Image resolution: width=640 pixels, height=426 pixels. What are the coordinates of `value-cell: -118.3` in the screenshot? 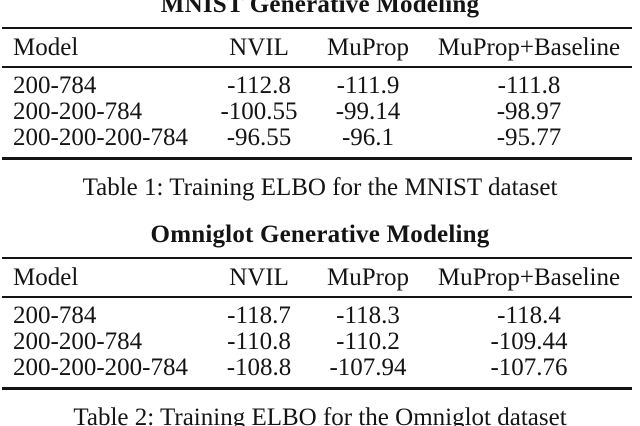 It's located at (368, 315).